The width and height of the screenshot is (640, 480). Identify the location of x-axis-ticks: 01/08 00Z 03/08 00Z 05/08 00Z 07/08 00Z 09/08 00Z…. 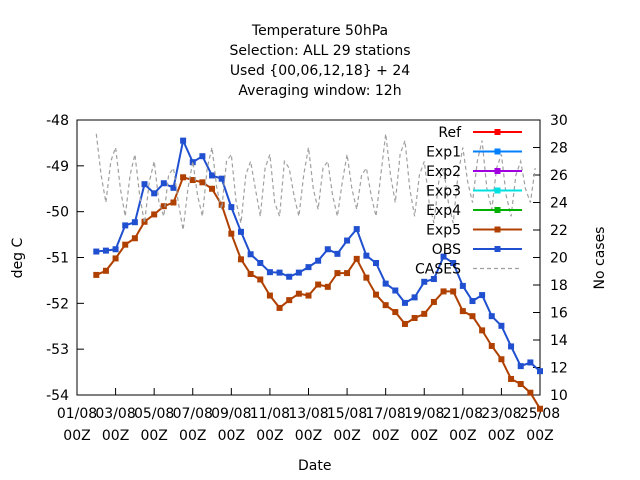
(308, 416).